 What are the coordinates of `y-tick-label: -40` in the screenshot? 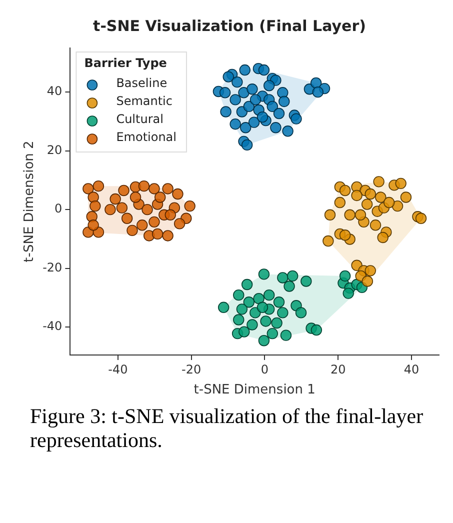 It's located at (52, 326).